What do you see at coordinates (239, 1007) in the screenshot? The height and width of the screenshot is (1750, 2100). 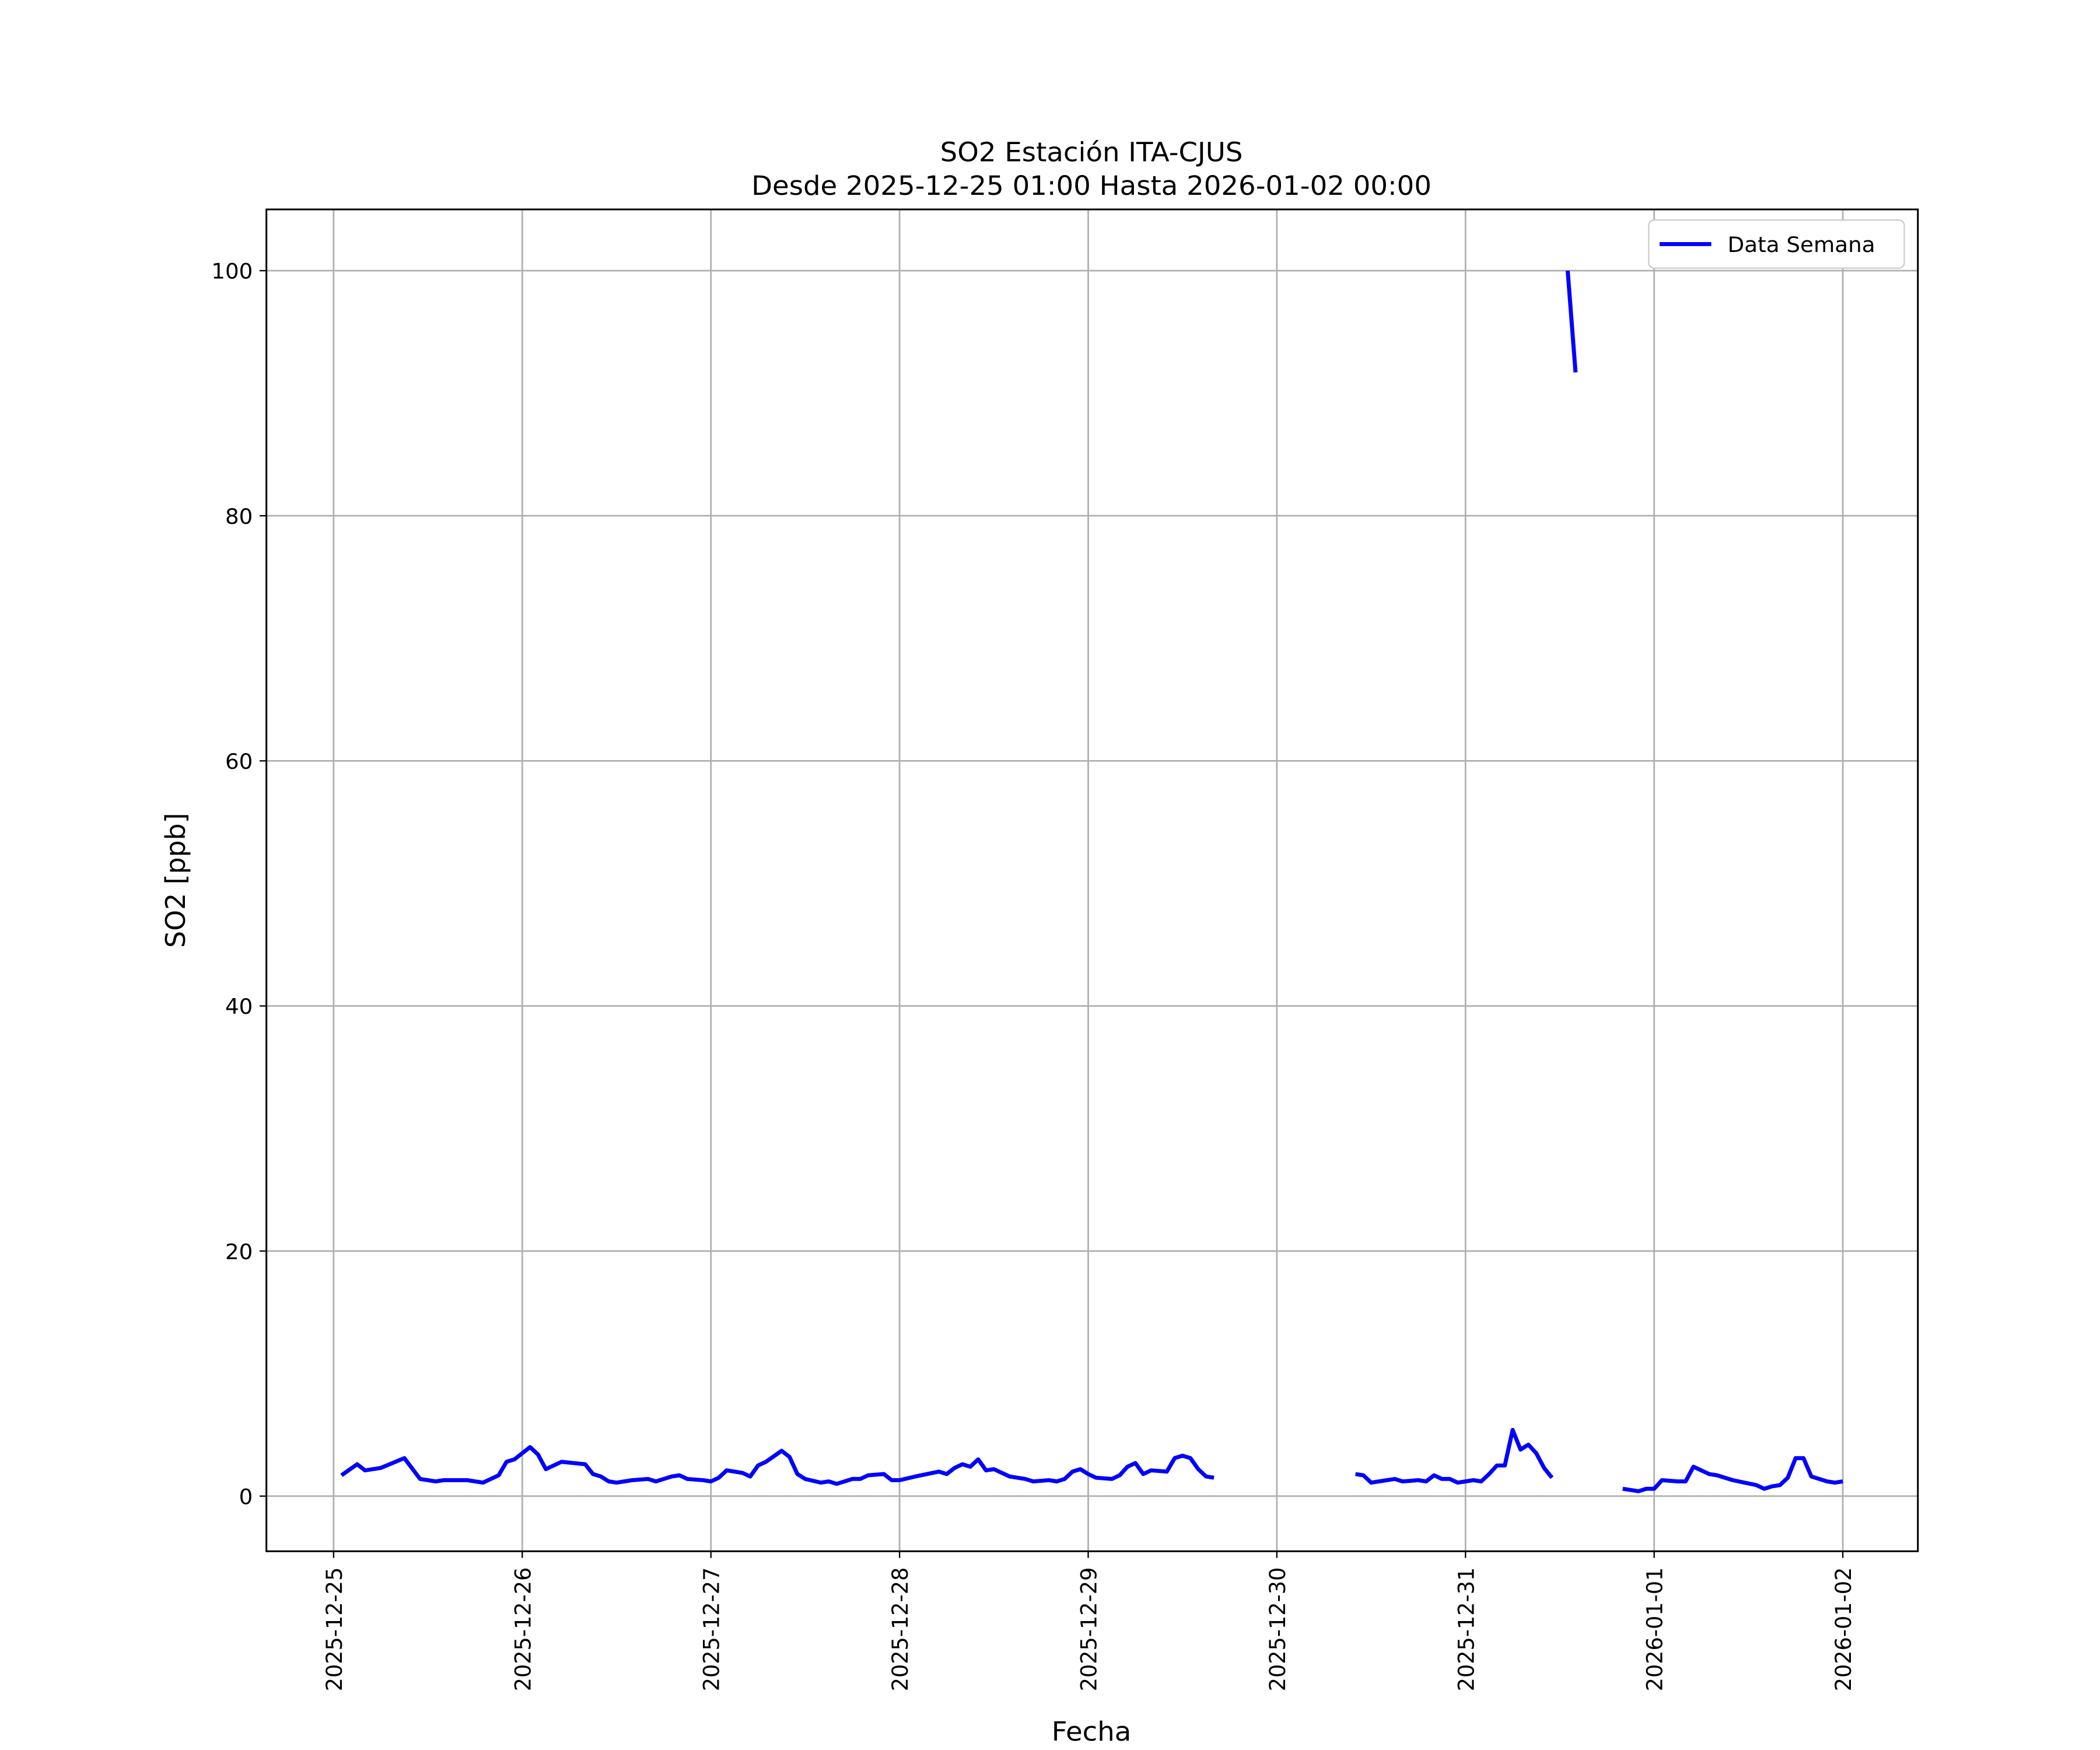 I see `y-tick-label: 40` at bounding box center [239, 1007].